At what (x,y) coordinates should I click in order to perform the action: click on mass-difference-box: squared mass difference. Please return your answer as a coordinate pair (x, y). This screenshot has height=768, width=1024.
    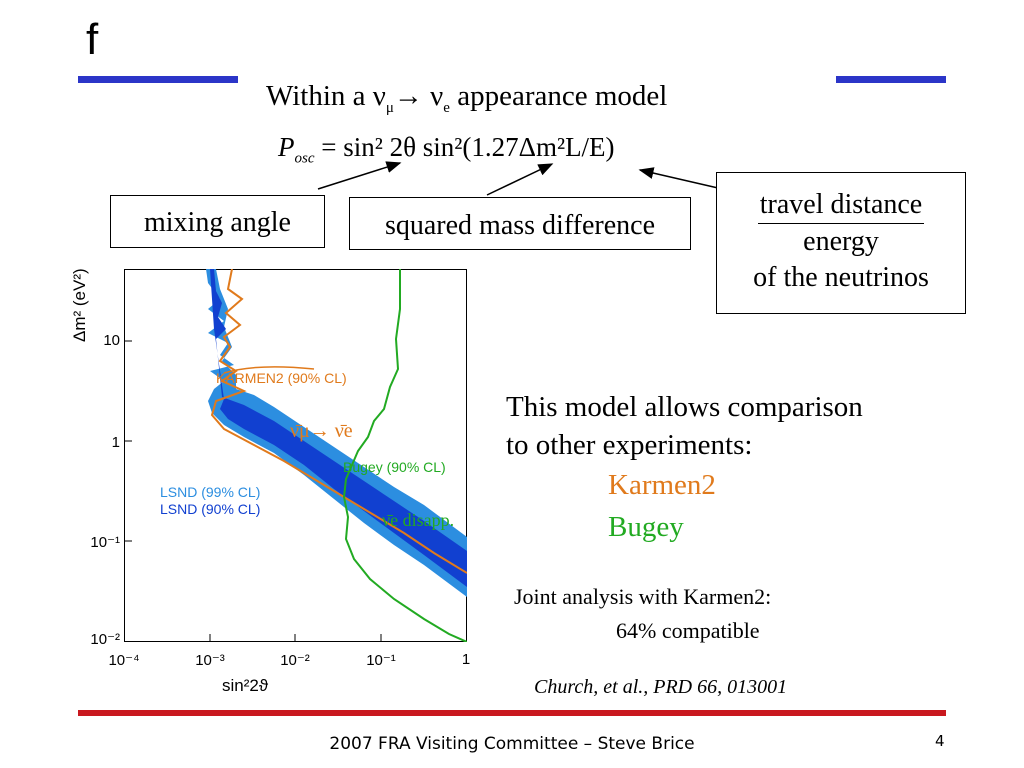
    Looking at the image, I should click on (520, 223).